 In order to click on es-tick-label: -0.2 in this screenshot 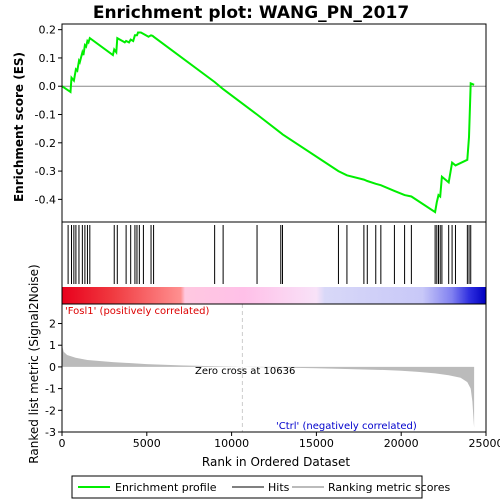, I will do `click(45, 143)`.